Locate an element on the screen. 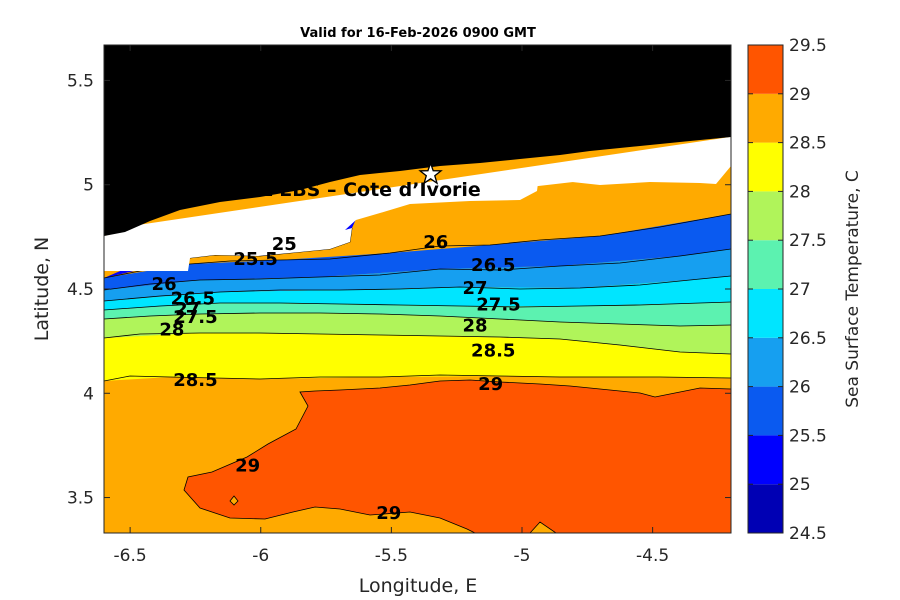 The image size is (900, 600). colorbar-tick-label: 27.5 is located at coordinates (808, 241).